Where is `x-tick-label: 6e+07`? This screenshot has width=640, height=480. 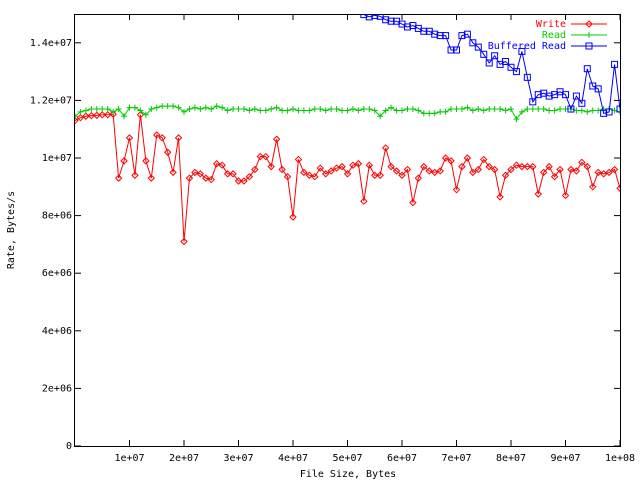
x-tick-label: 6e+07 is located at coordinates (402, 458).